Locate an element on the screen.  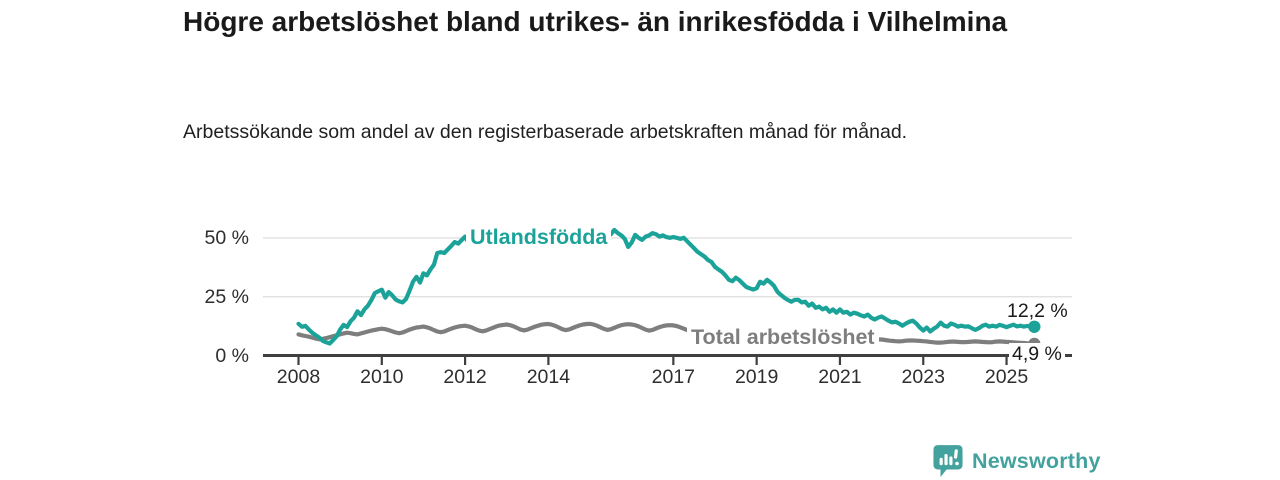
newsworthy-logo-icon is located at coordinates (948, 461).